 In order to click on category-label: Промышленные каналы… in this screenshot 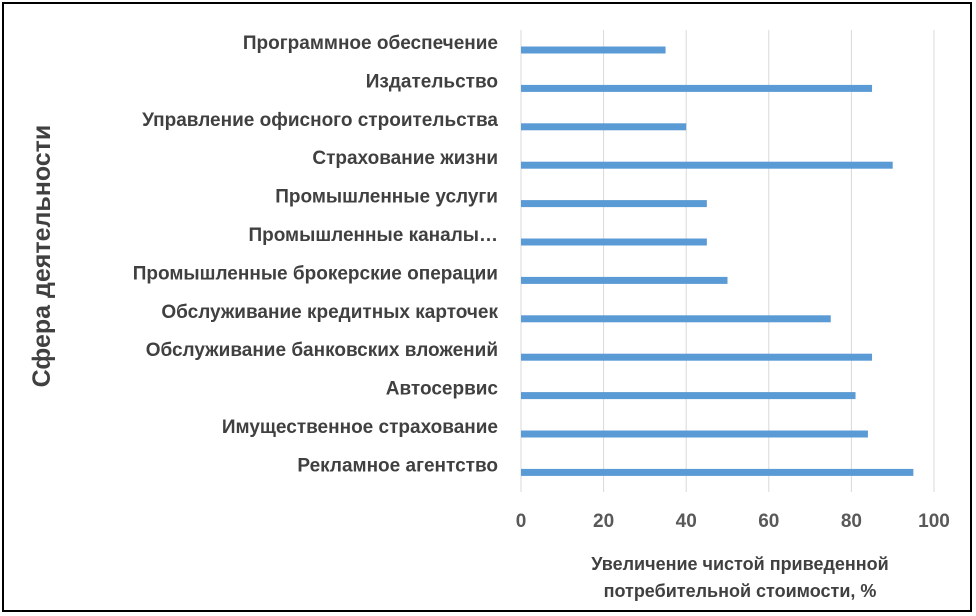, I will do `click(373, 235)`.